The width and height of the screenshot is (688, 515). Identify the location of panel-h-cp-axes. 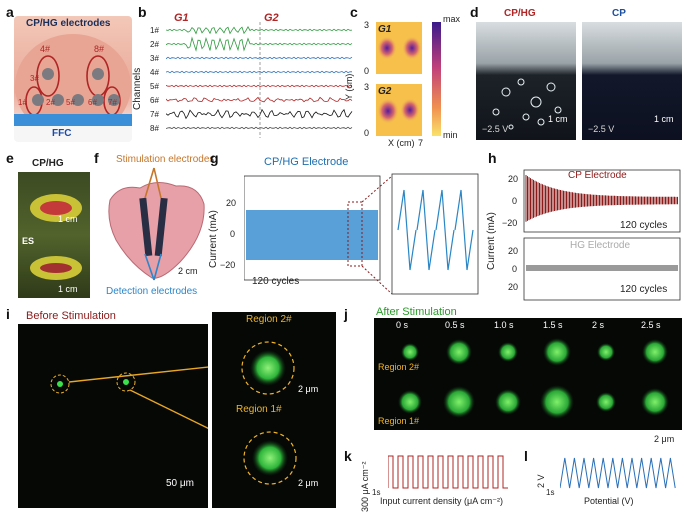
(602, 201).